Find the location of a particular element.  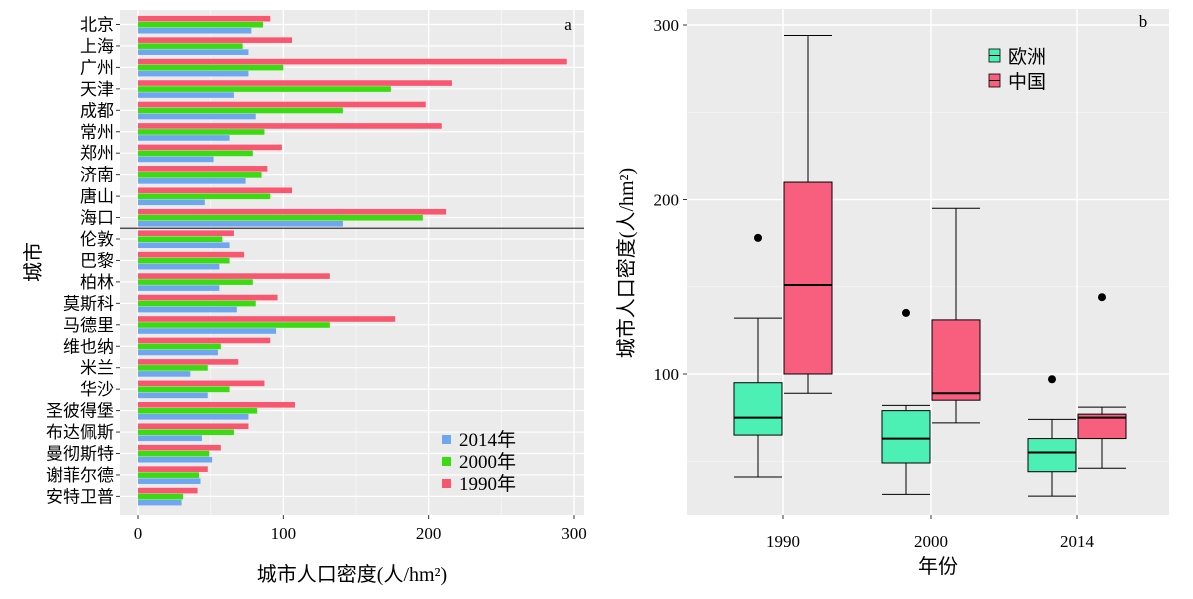

panel-a-y-axis-title: 城市 is located at coordinates (33, 262).